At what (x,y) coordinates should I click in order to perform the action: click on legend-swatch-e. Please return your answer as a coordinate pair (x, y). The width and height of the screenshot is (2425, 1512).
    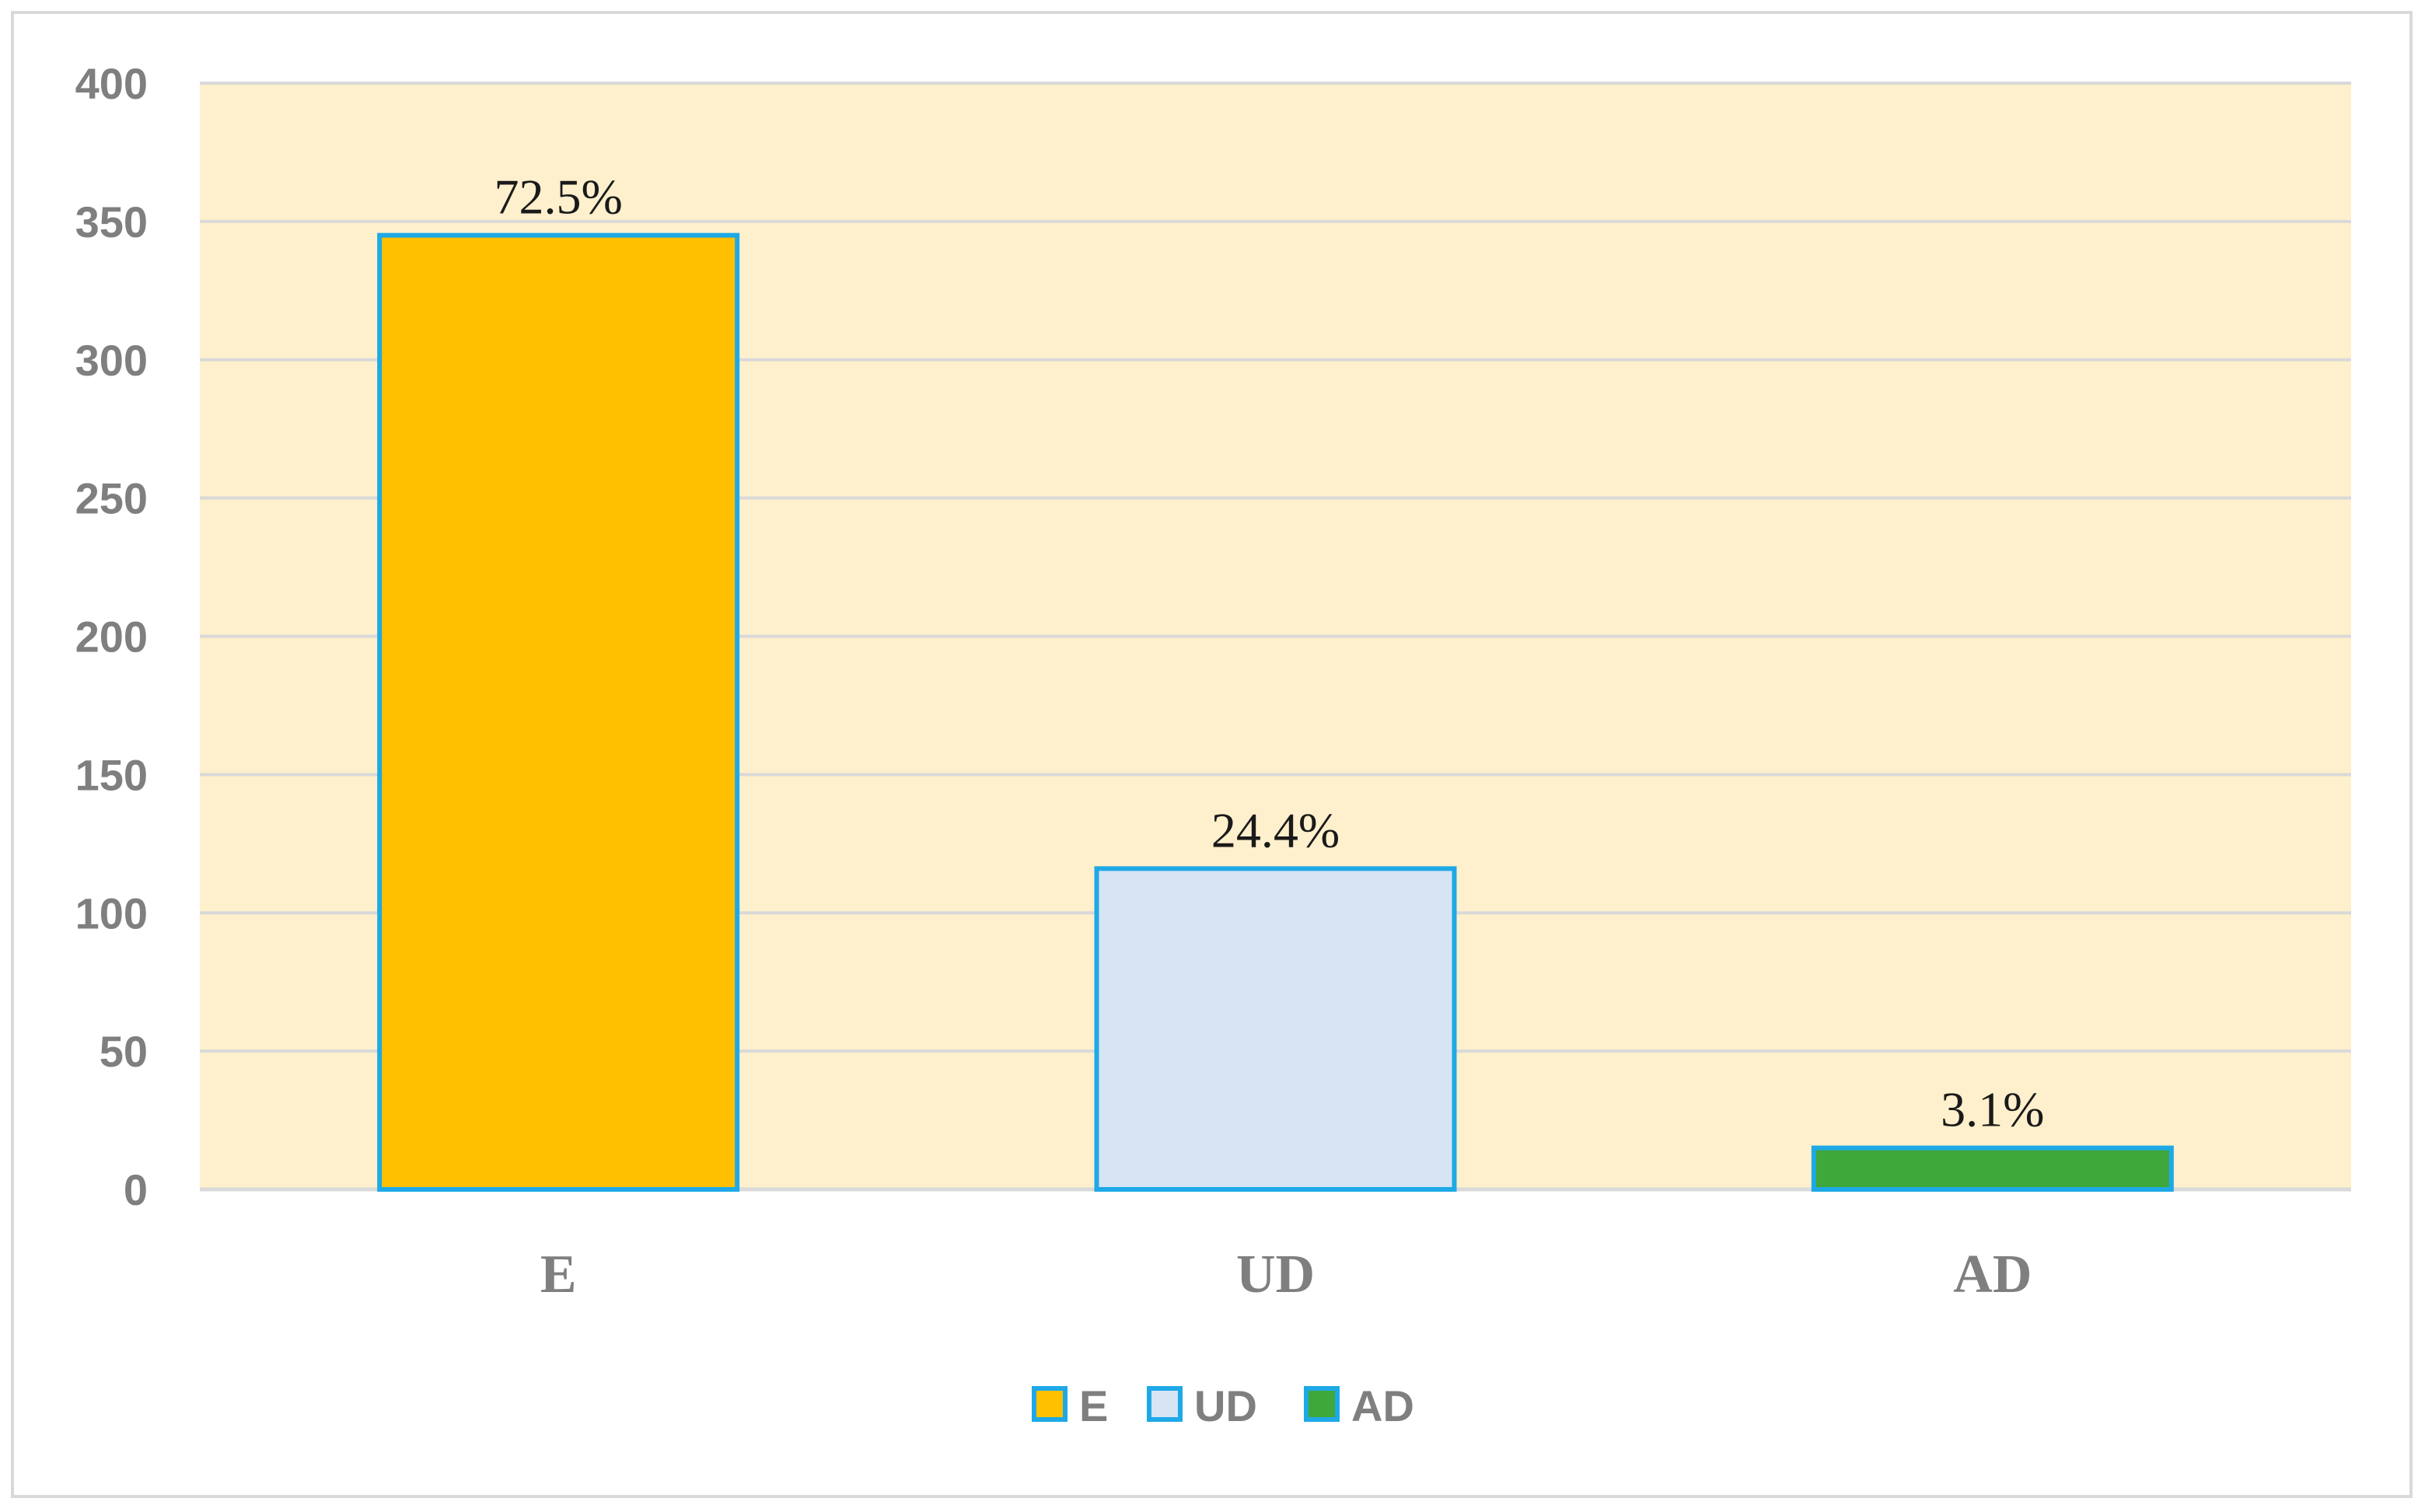
    Looking at the image, I should click on (1049, 1404).